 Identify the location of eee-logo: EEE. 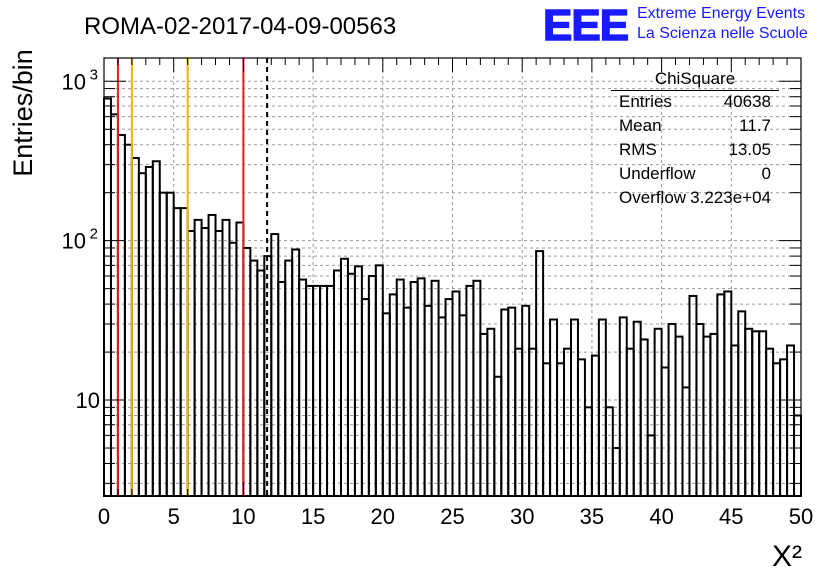
(587, 25).